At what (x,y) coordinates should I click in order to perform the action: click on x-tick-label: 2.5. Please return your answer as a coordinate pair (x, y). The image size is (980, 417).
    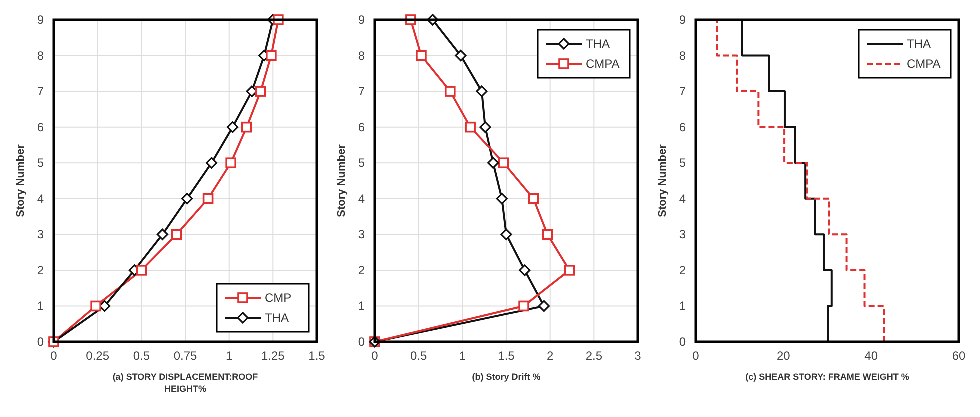
    Looking at the image, I should click on (594, 356).